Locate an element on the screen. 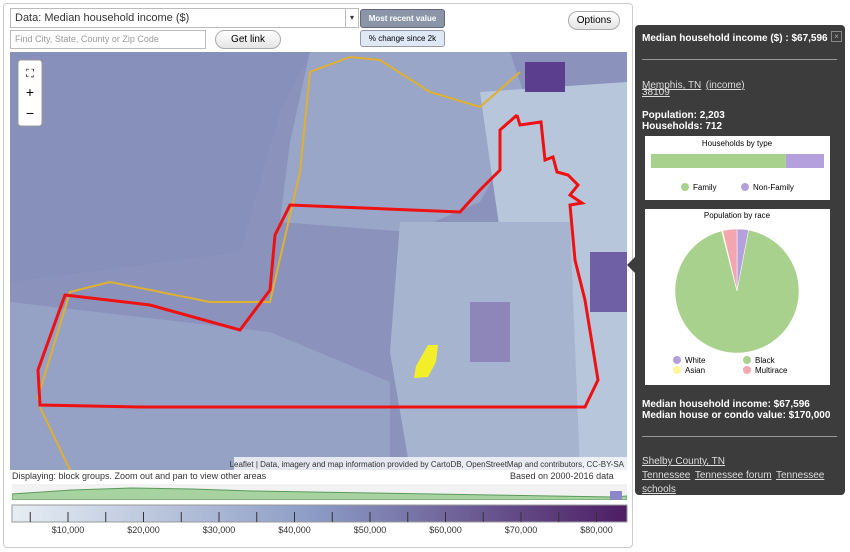  search-input: Find City, State, County or Zip Code is located at coordinates (108, 39).